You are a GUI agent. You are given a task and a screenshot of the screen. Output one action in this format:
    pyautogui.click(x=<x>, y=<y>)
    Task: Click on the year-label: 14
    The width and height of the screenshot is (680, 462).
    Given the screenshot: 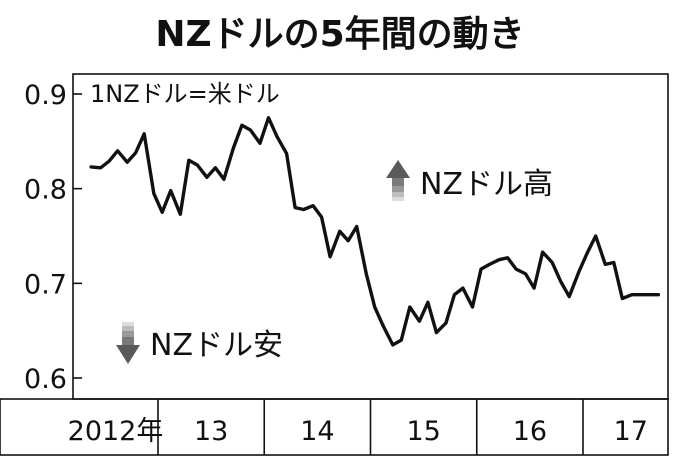 What is the action you would take?
    pyautogui.click(x=317, y=431)
    